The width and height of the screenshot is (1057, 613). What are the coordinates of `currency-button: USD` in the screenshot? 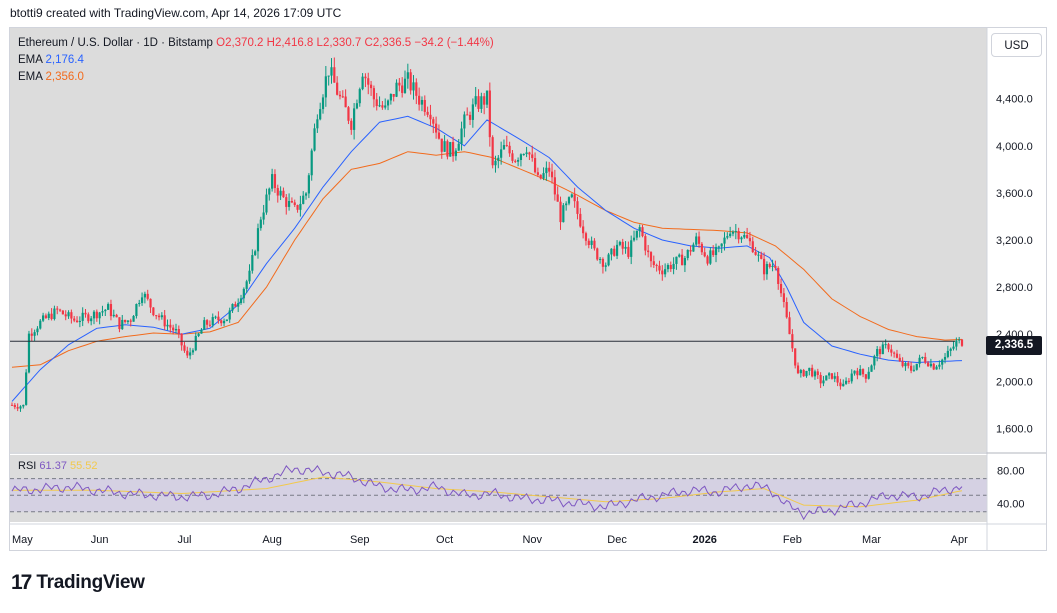 It's located at (1016, 45).